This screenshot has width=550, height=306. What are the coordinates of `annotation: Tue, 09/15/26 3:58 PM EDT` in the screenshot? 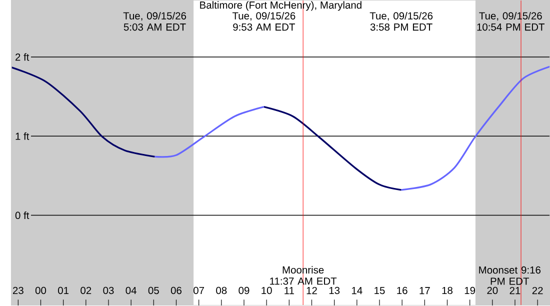 It's located at (401, 21).